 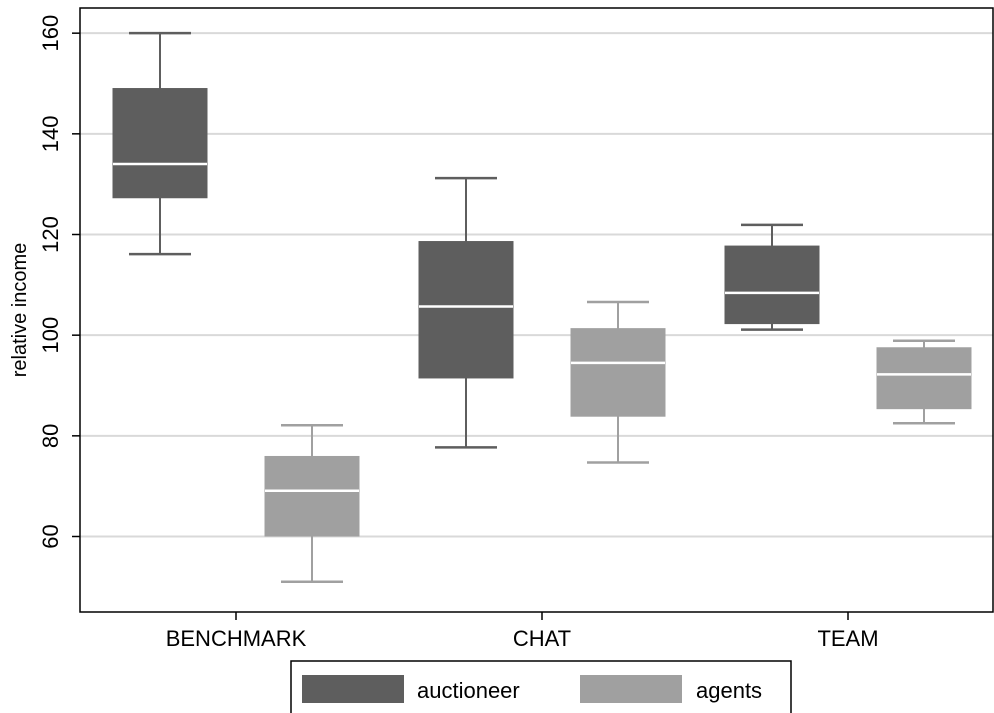 What do you see at coordinates (59, 282) in the screenshot?
I see `y-axis: 60 80 100 120 140 160` at bounding box center [59, 282].